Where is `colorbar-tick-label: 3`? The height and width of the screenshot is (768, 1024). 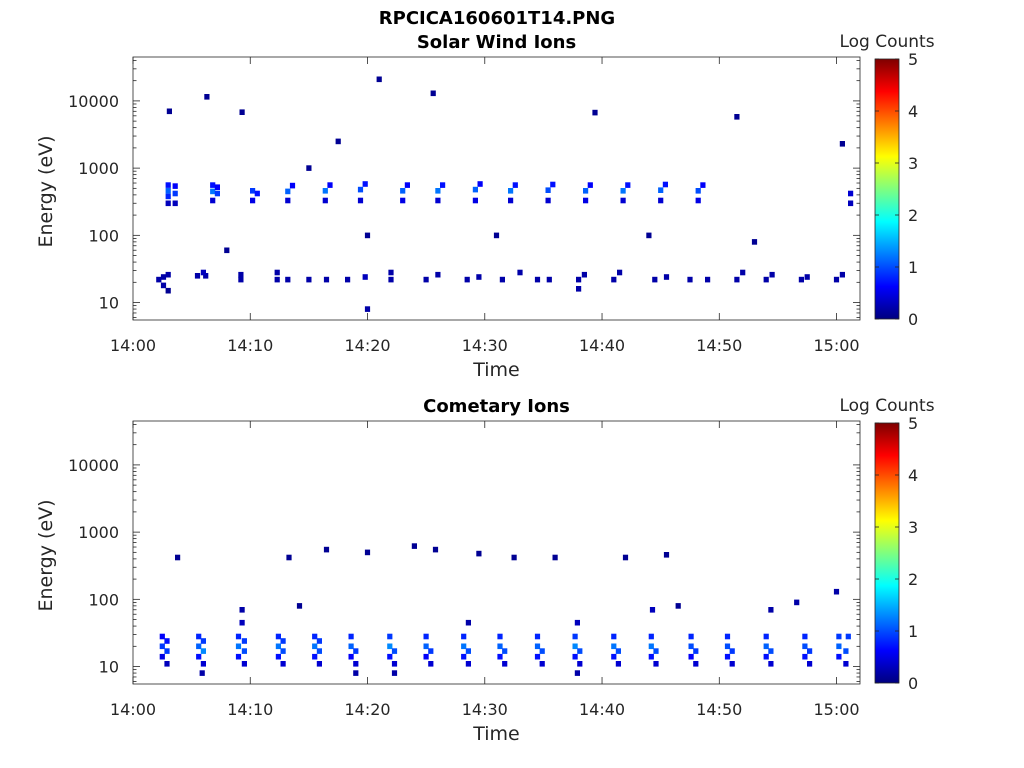 colorbar-tick-label: 3 is located at coordinates (913, 163).